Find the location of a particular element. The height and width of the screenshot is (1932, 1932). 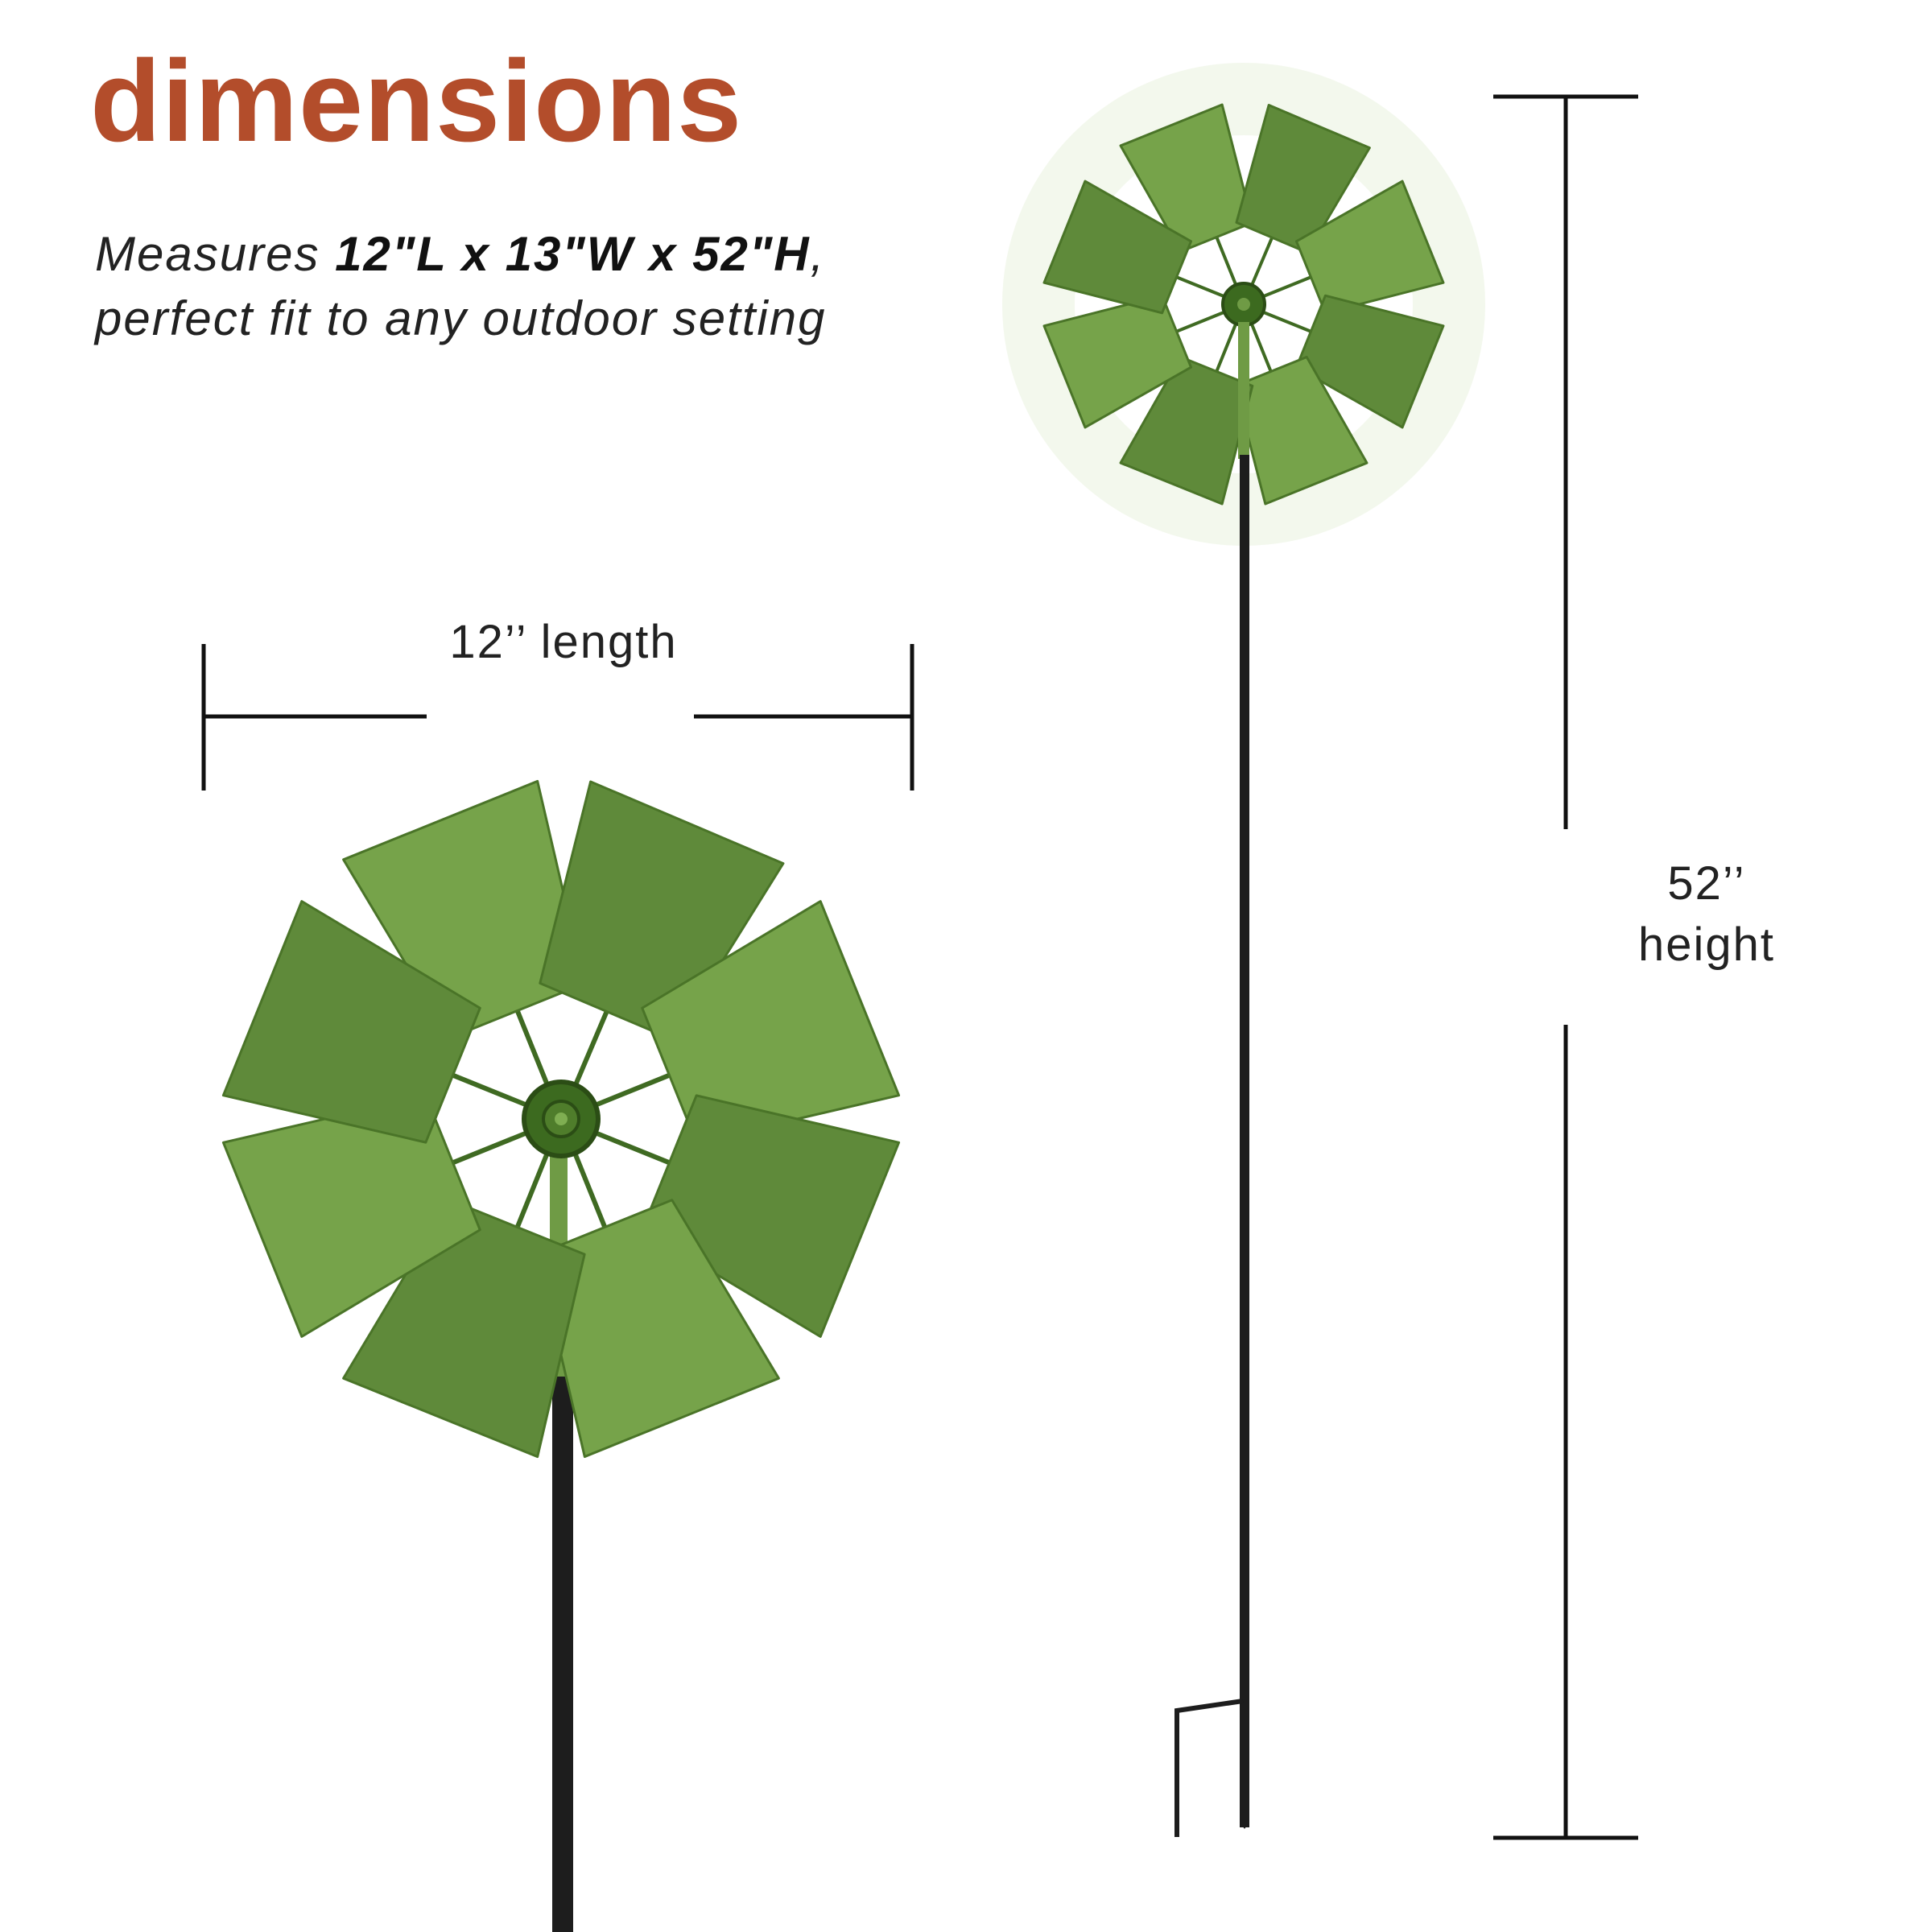

length-label: 12’’ length is located at coordinates (563, 642).